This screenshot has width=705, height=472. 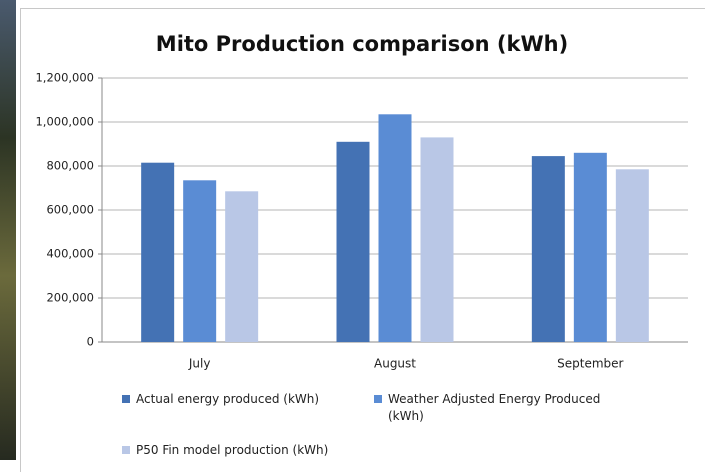 What do you see at coordinates (64, 122) in the screenshot?
I see `y-tick-label: 1,000,000` at bounding box center [64, 122].